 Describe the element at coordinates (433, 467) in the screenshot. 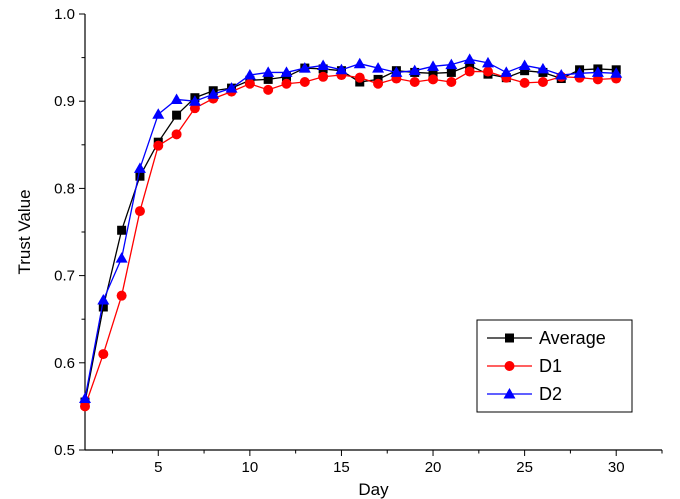

I see `x-tick-label: 20` at that location.